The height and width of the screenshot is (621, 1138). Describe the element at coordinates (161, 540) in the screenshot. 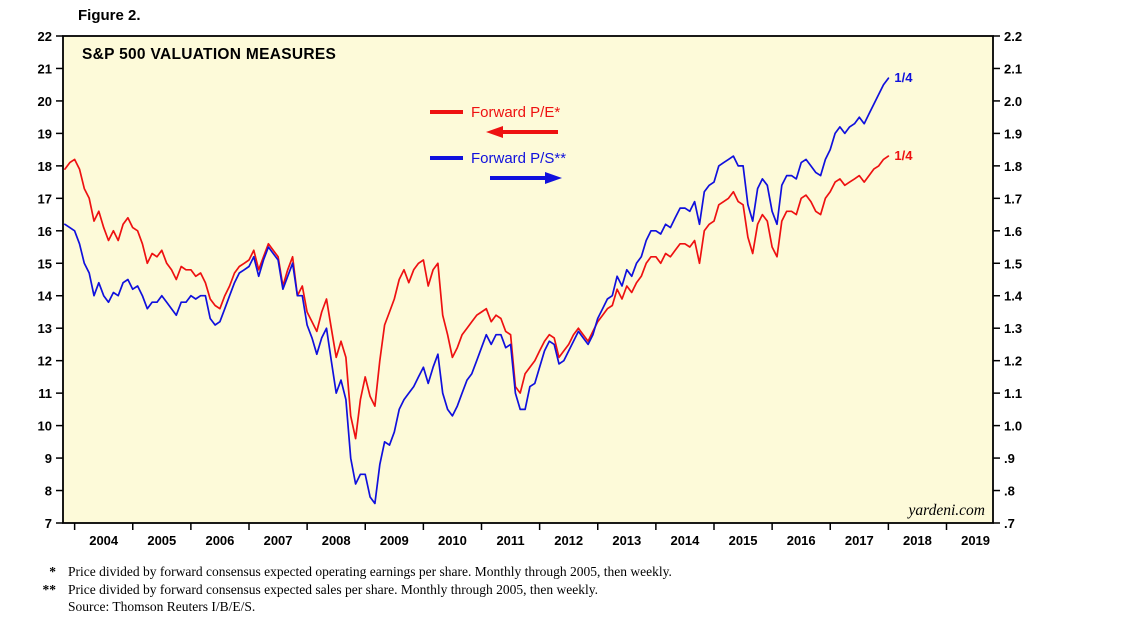

I see `x-tick-label: 2005` at that location.